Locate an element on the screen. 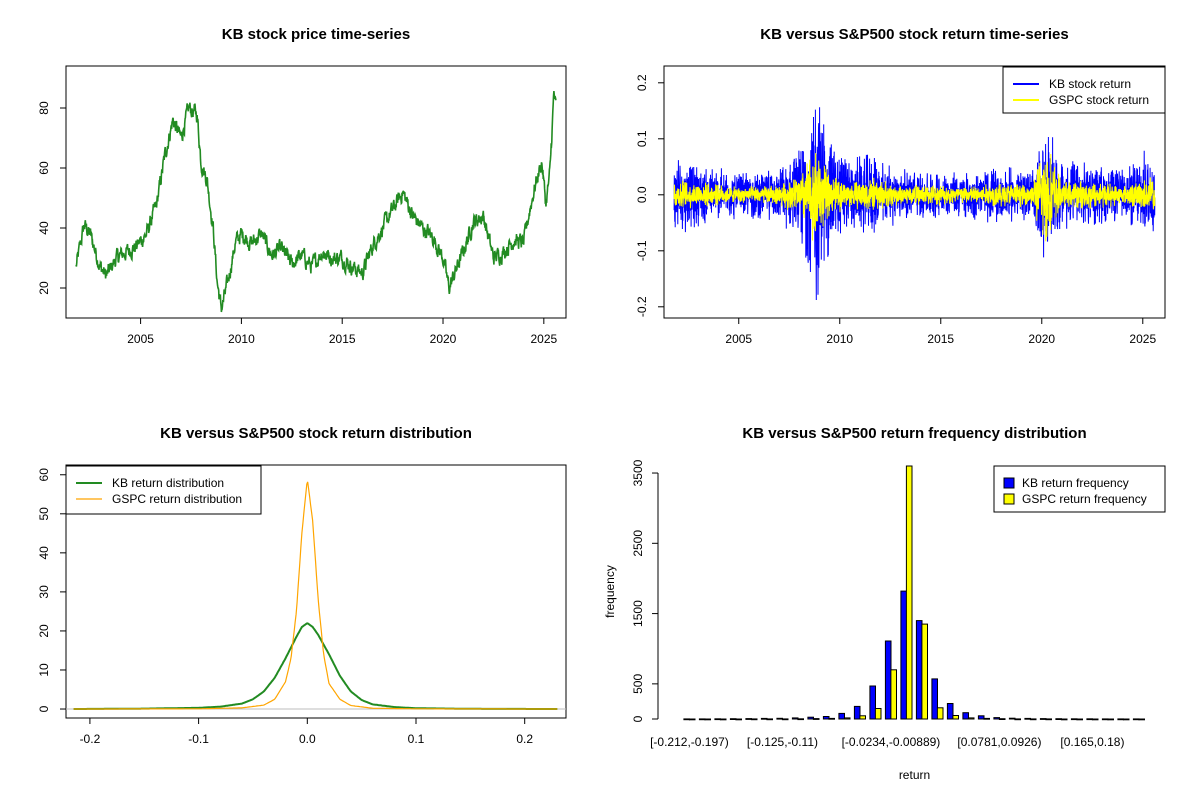  x-tick-label-1-3: 2020 is located at coordinates (1041, 339).